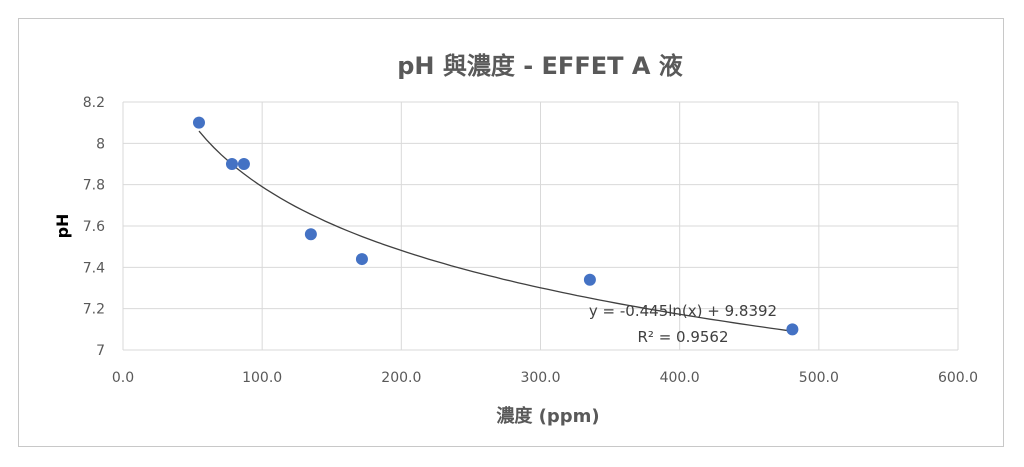 The height and width of the screenshot is (467, 1024). What do you see at coordinates (100, 144) in the screenshot?
I see `y-tick-label: 8` at bounding box center [100, 144].